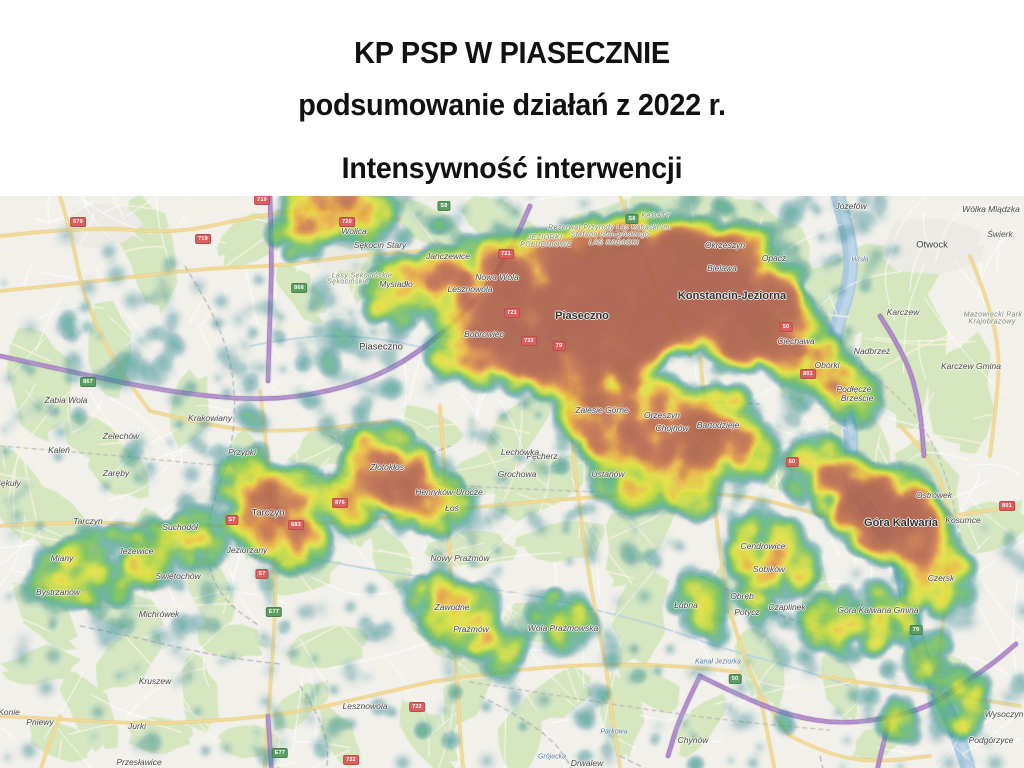 The width and height of the screenshot is (1024, 768). I want to click on page-title-line-2: podsumowanie działań z 2022 r., so click(512, 104).